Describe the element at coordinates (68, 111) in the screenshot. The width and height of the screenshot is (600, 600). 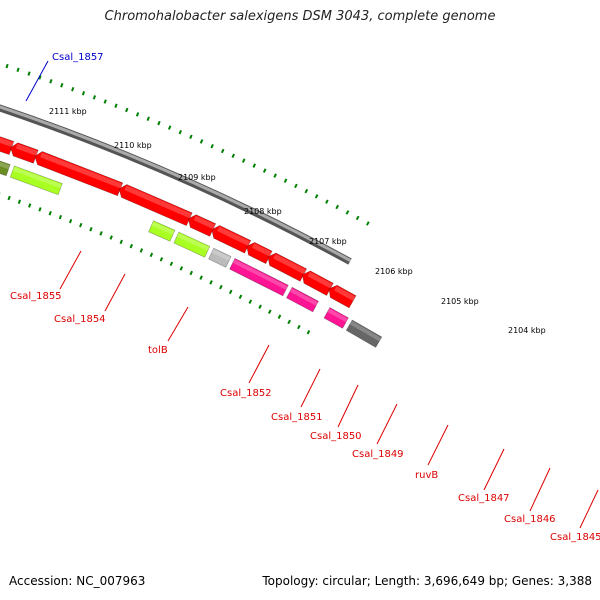
I see `tick-label: 2111 kbp` at that location.